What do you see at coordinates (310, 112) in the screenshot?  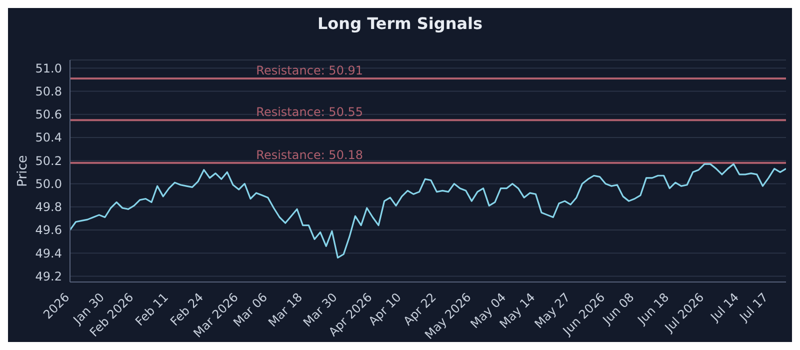 I see `ref-line-label: Resistance: 50.55` at bounding box center [310, 112].